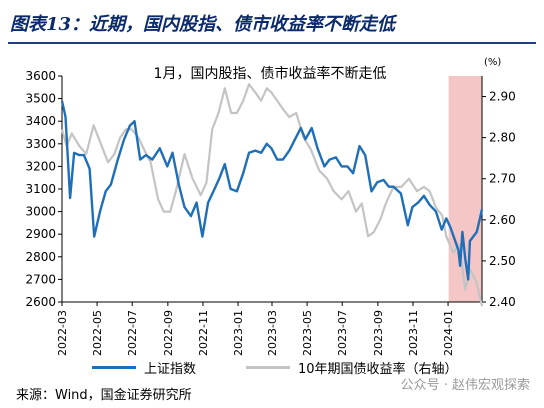 Image resolution: width=544 pixels, height=408 pixels. What do you see at coordinates (342, 333) in the screenshot?
I see `x-tick-label: 2023-07` at bounding box center [342, 333].